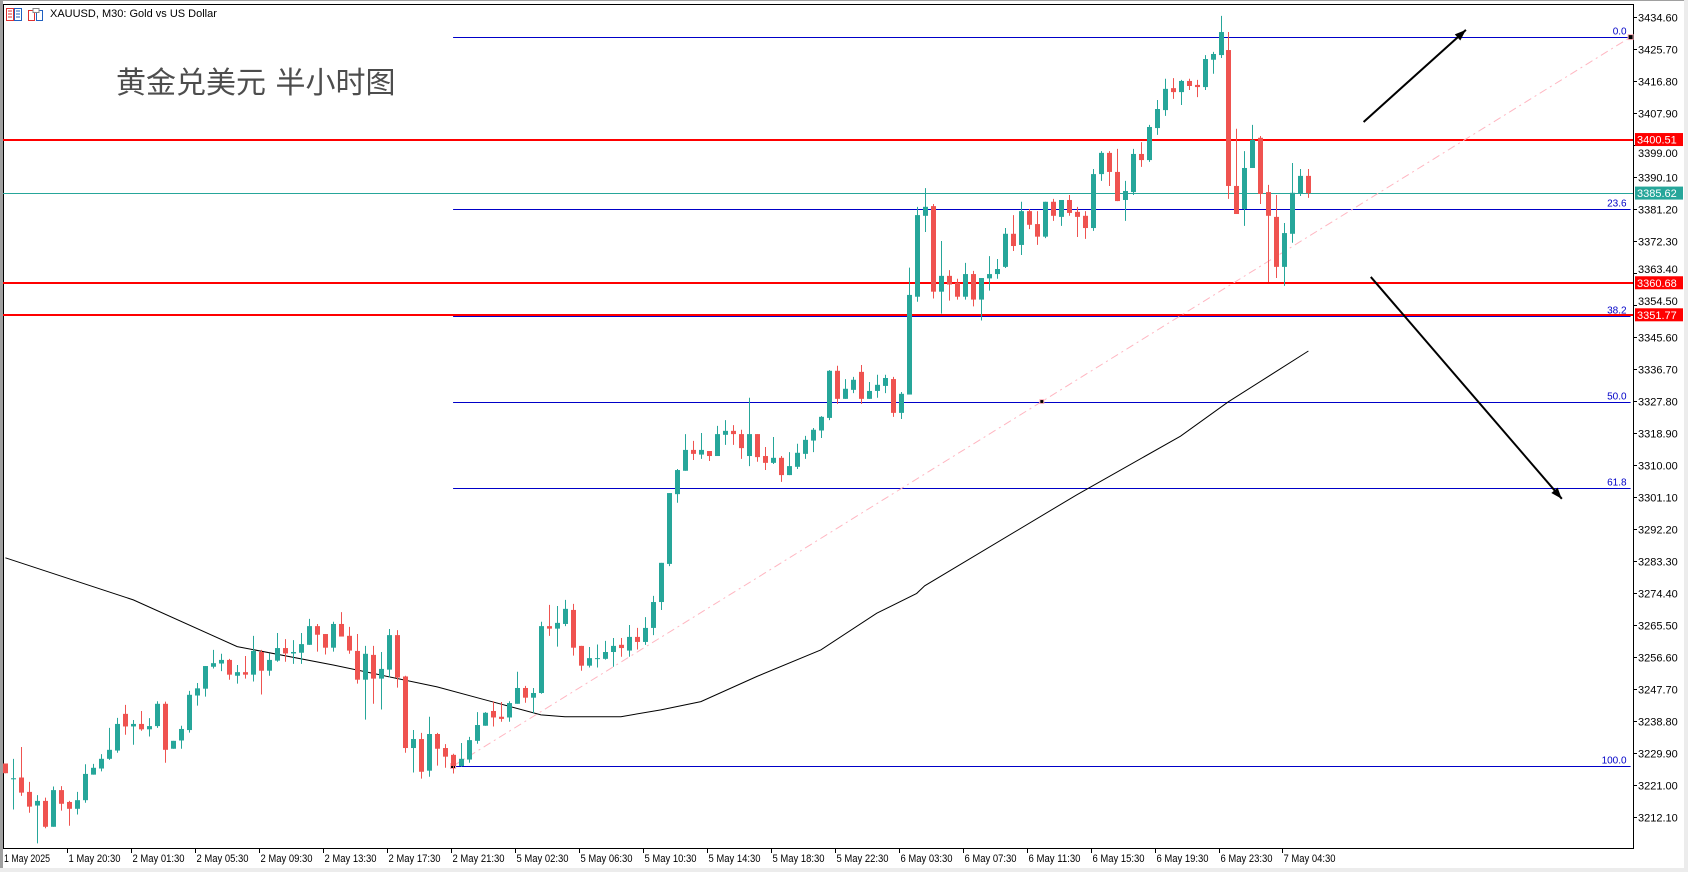 This screenshot has width=1688, height=872. Describe the element at coordinates (1658, 83) in the screenshot. I see `y-axis-label: 3416.80` at that location.